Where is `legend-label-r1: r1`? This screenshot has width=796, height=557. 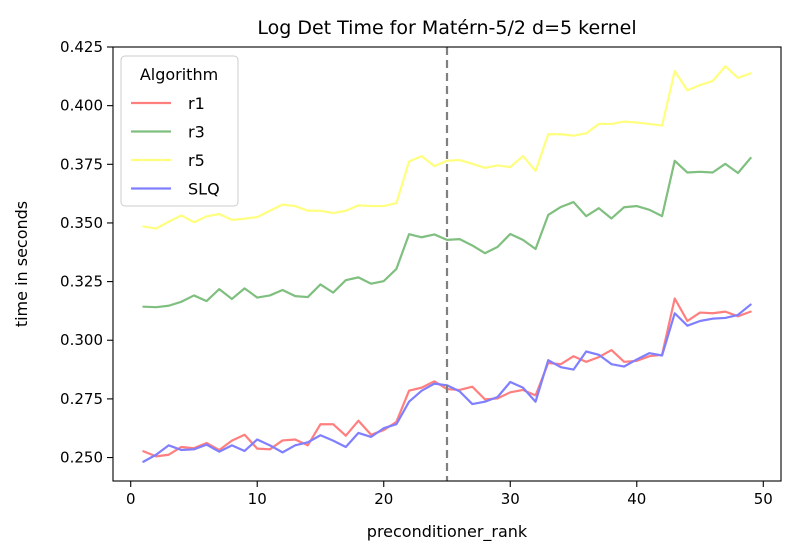 legend-label-r1: r1 is located at coordinates (196, 103).